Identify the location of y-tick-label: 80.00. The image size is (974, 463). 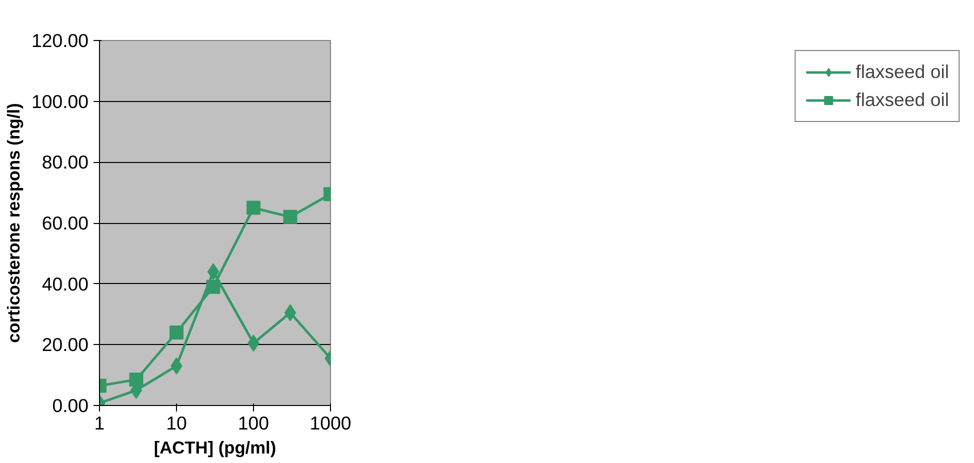
(65, 162).